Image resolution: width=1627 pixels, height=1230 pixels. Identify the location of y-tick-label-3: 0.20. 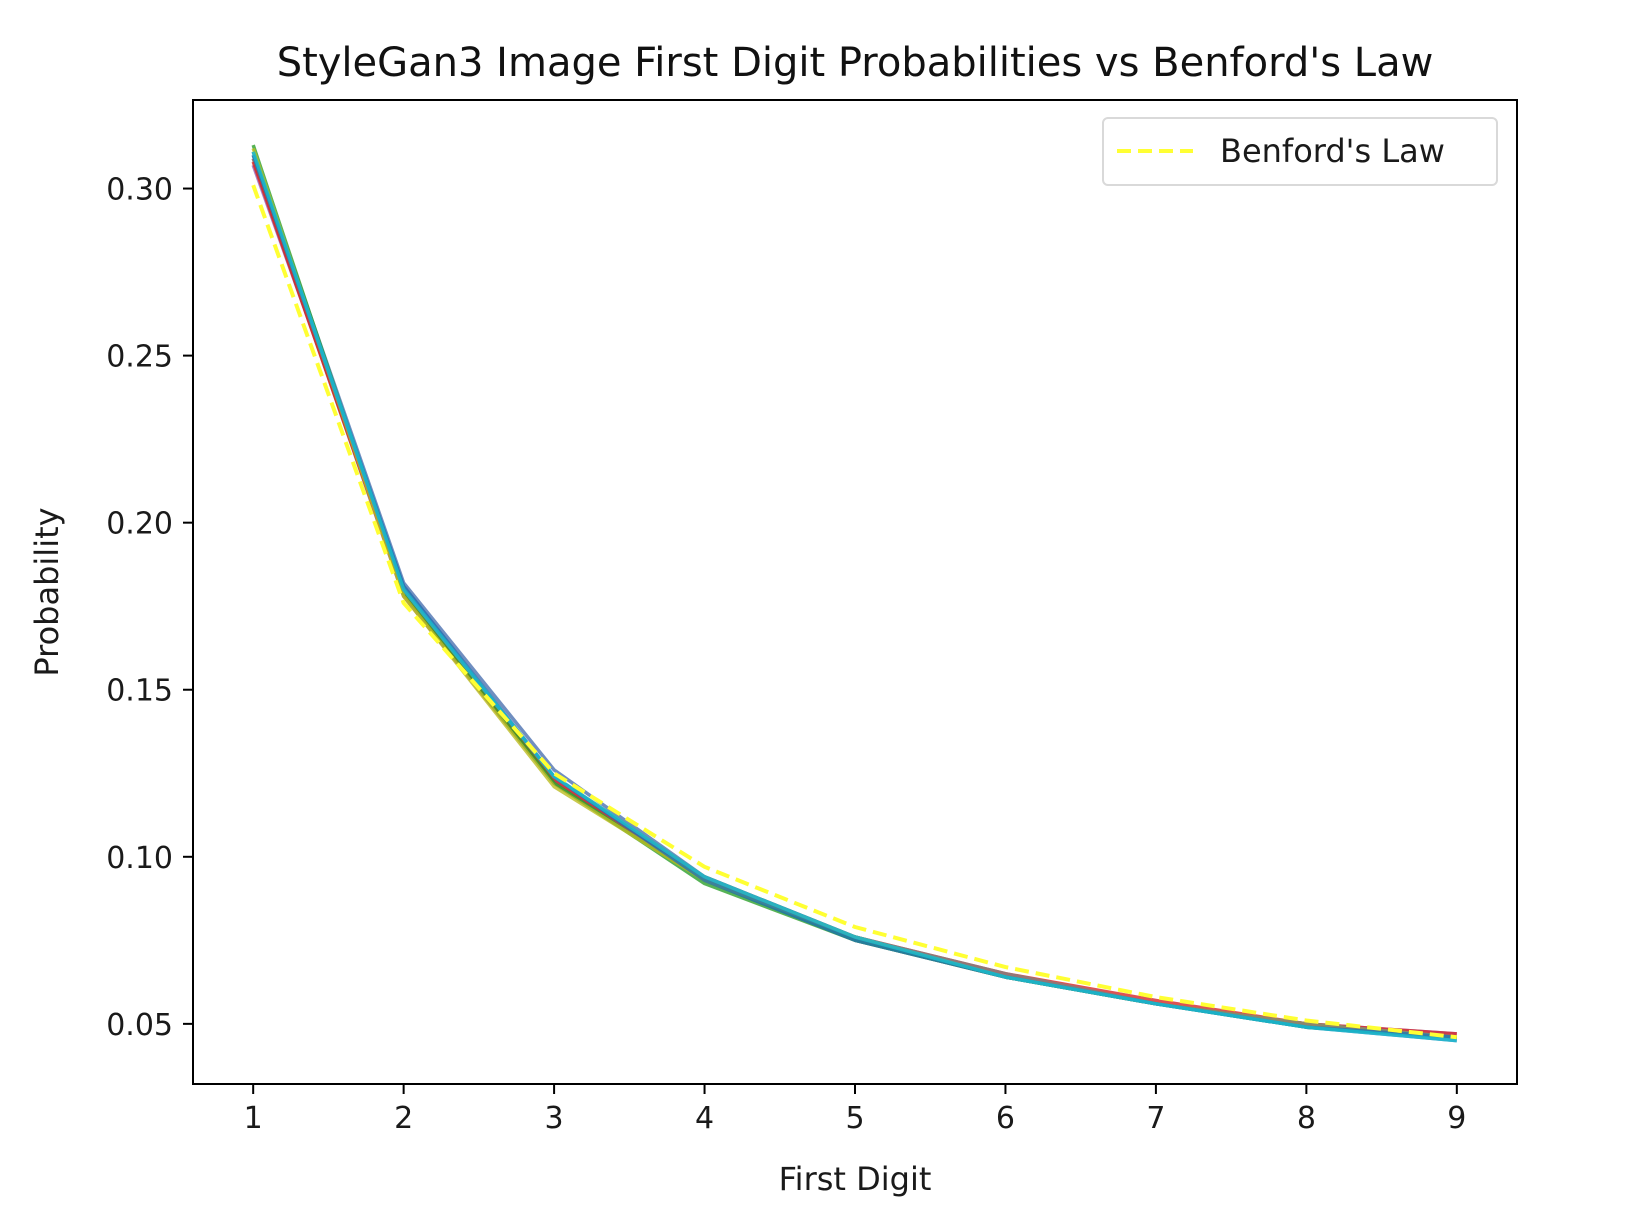
(139, 524).